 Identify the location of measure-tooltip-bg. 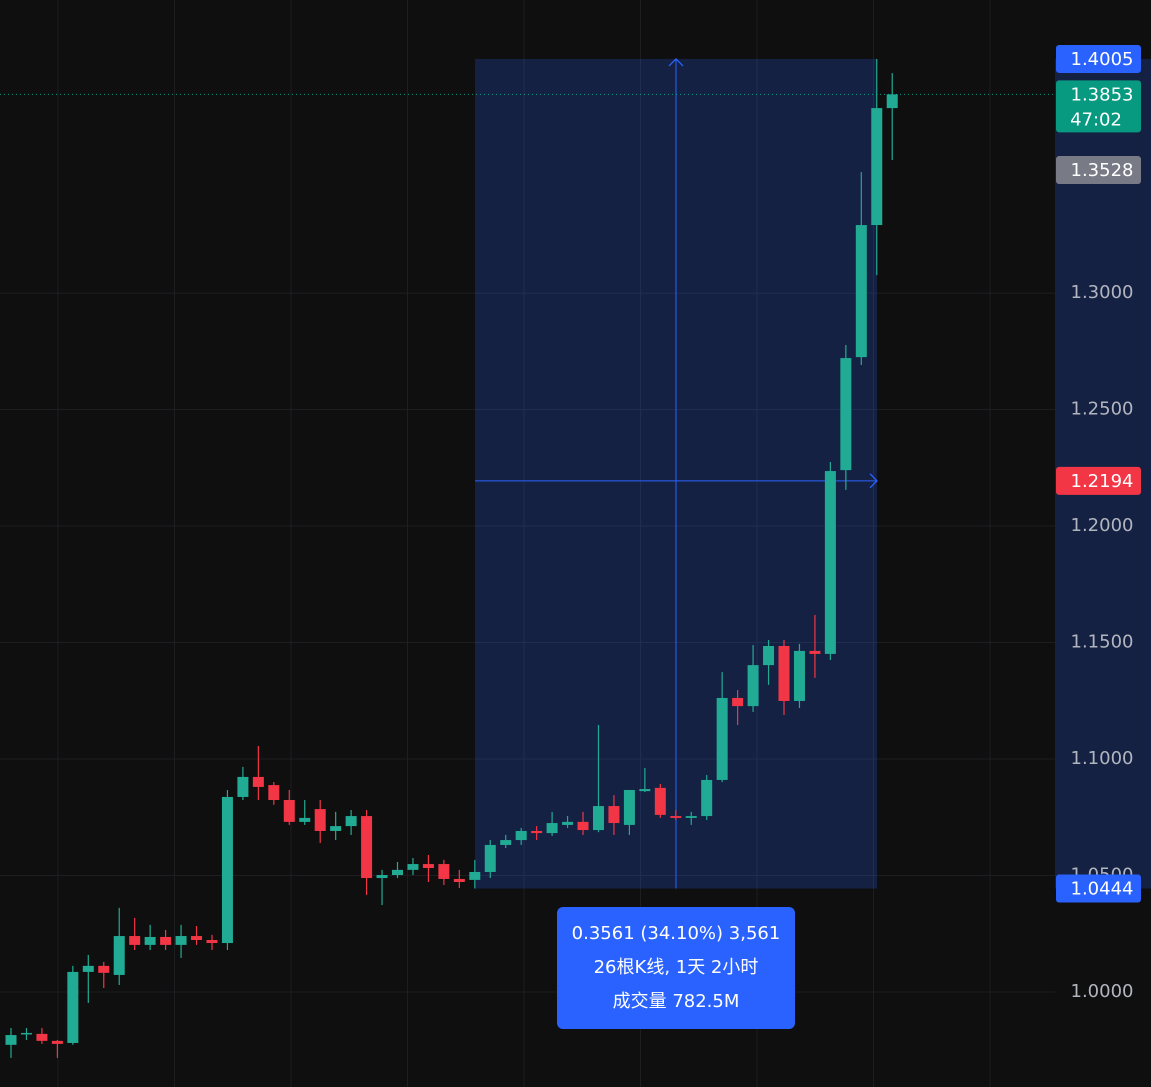
(676, 968).